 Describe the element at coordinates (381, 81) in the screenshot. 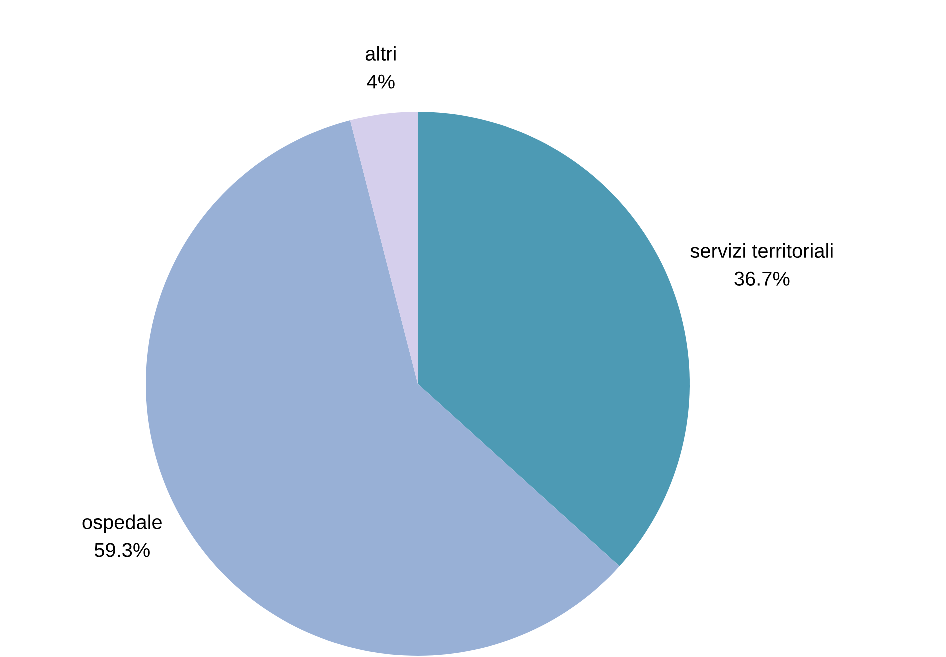

I see `data-label: 4%` at that location.